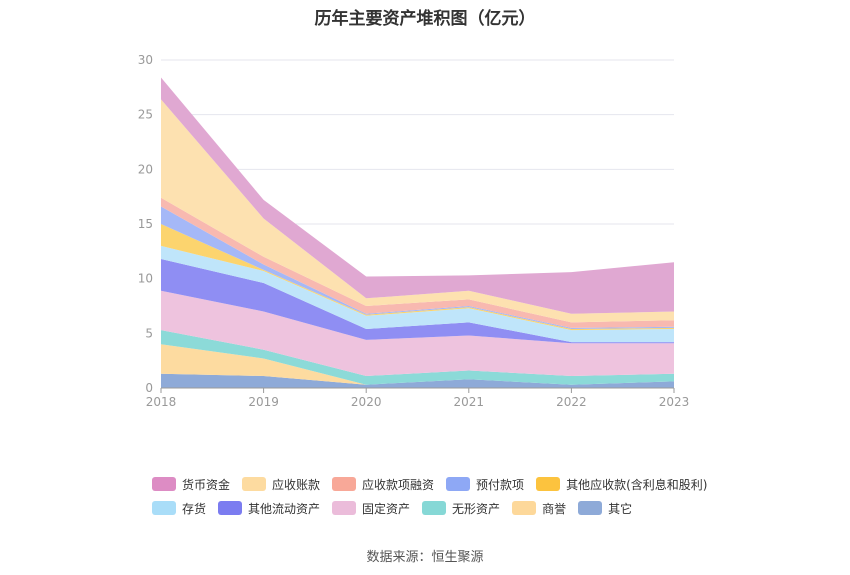 The width and height of the screenshot is (850, 575). I want to click on legend-item: 存货, so click(179, 508).